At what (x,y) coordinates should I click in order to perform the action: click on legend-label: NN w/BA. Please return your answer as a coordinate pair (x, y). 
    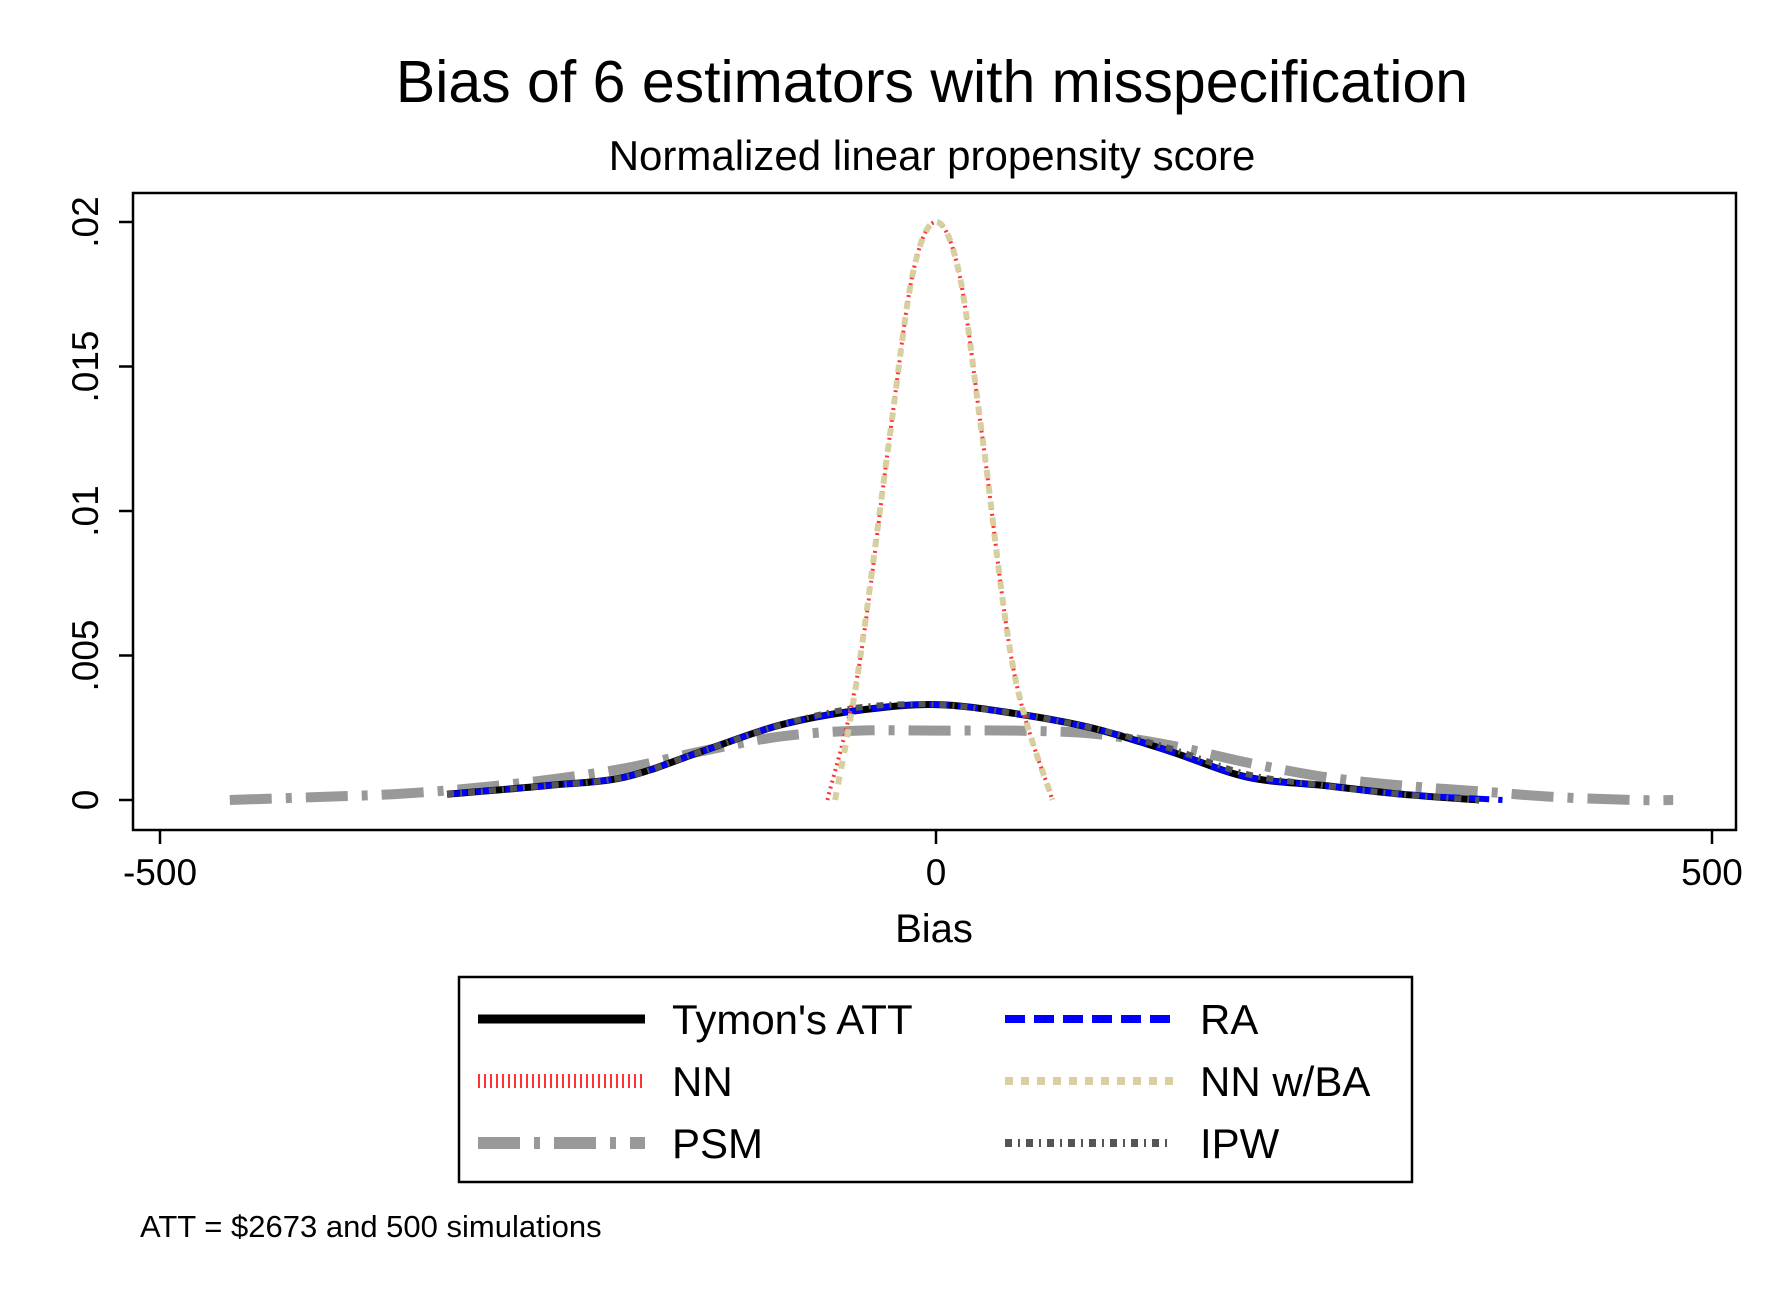
    Looking at the image, I should click on (1285, 1081).